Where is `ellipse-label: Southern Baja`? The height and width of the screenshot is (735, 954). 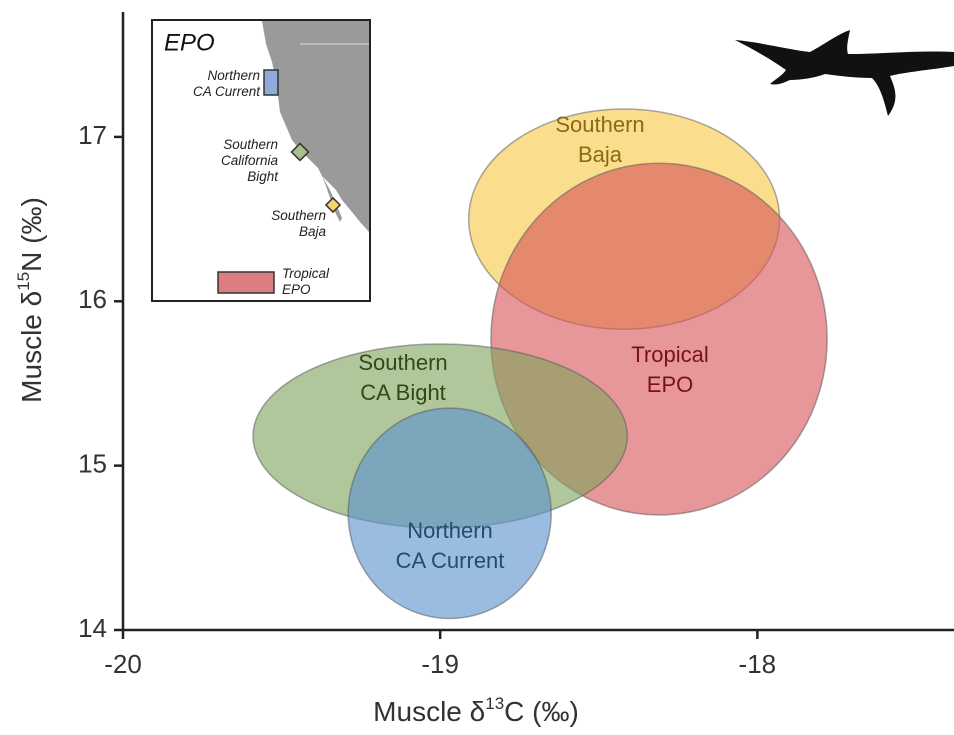 ellipse-label: Southern Baja is located at coordinates (599, 139).